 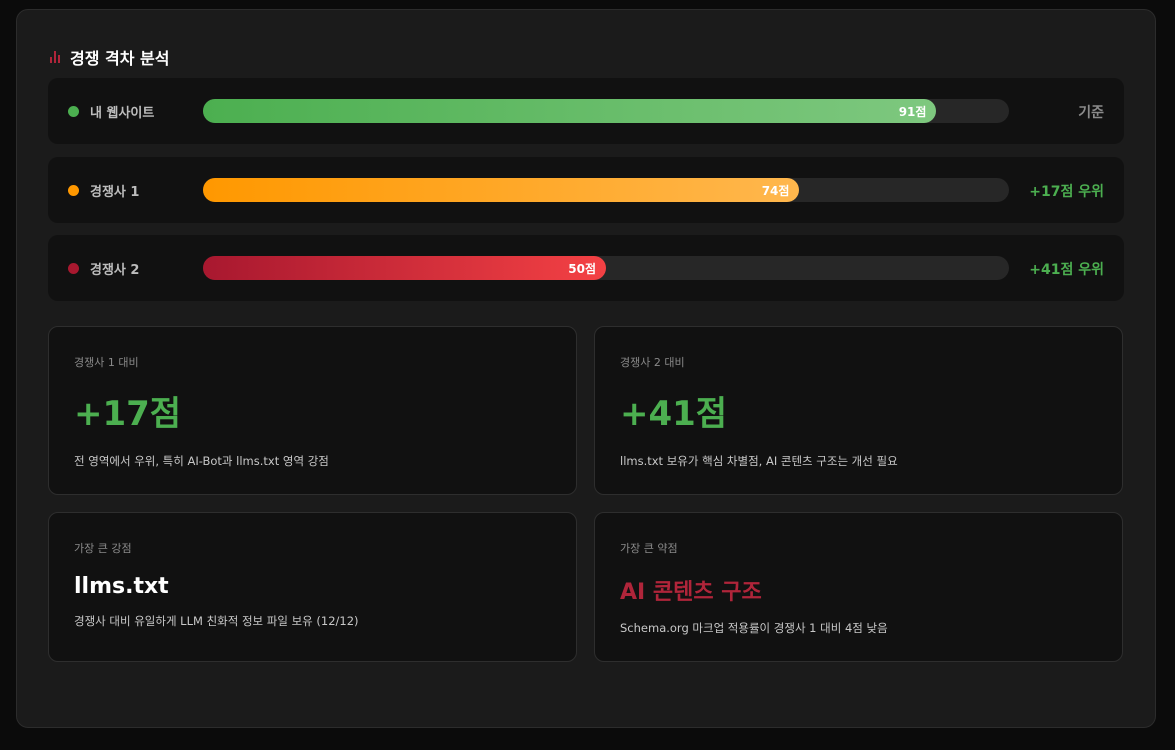 I want to click on score-row-competitor-2: 경쟁사 2 50점 +41점 우위, so click(x=586, y=268).